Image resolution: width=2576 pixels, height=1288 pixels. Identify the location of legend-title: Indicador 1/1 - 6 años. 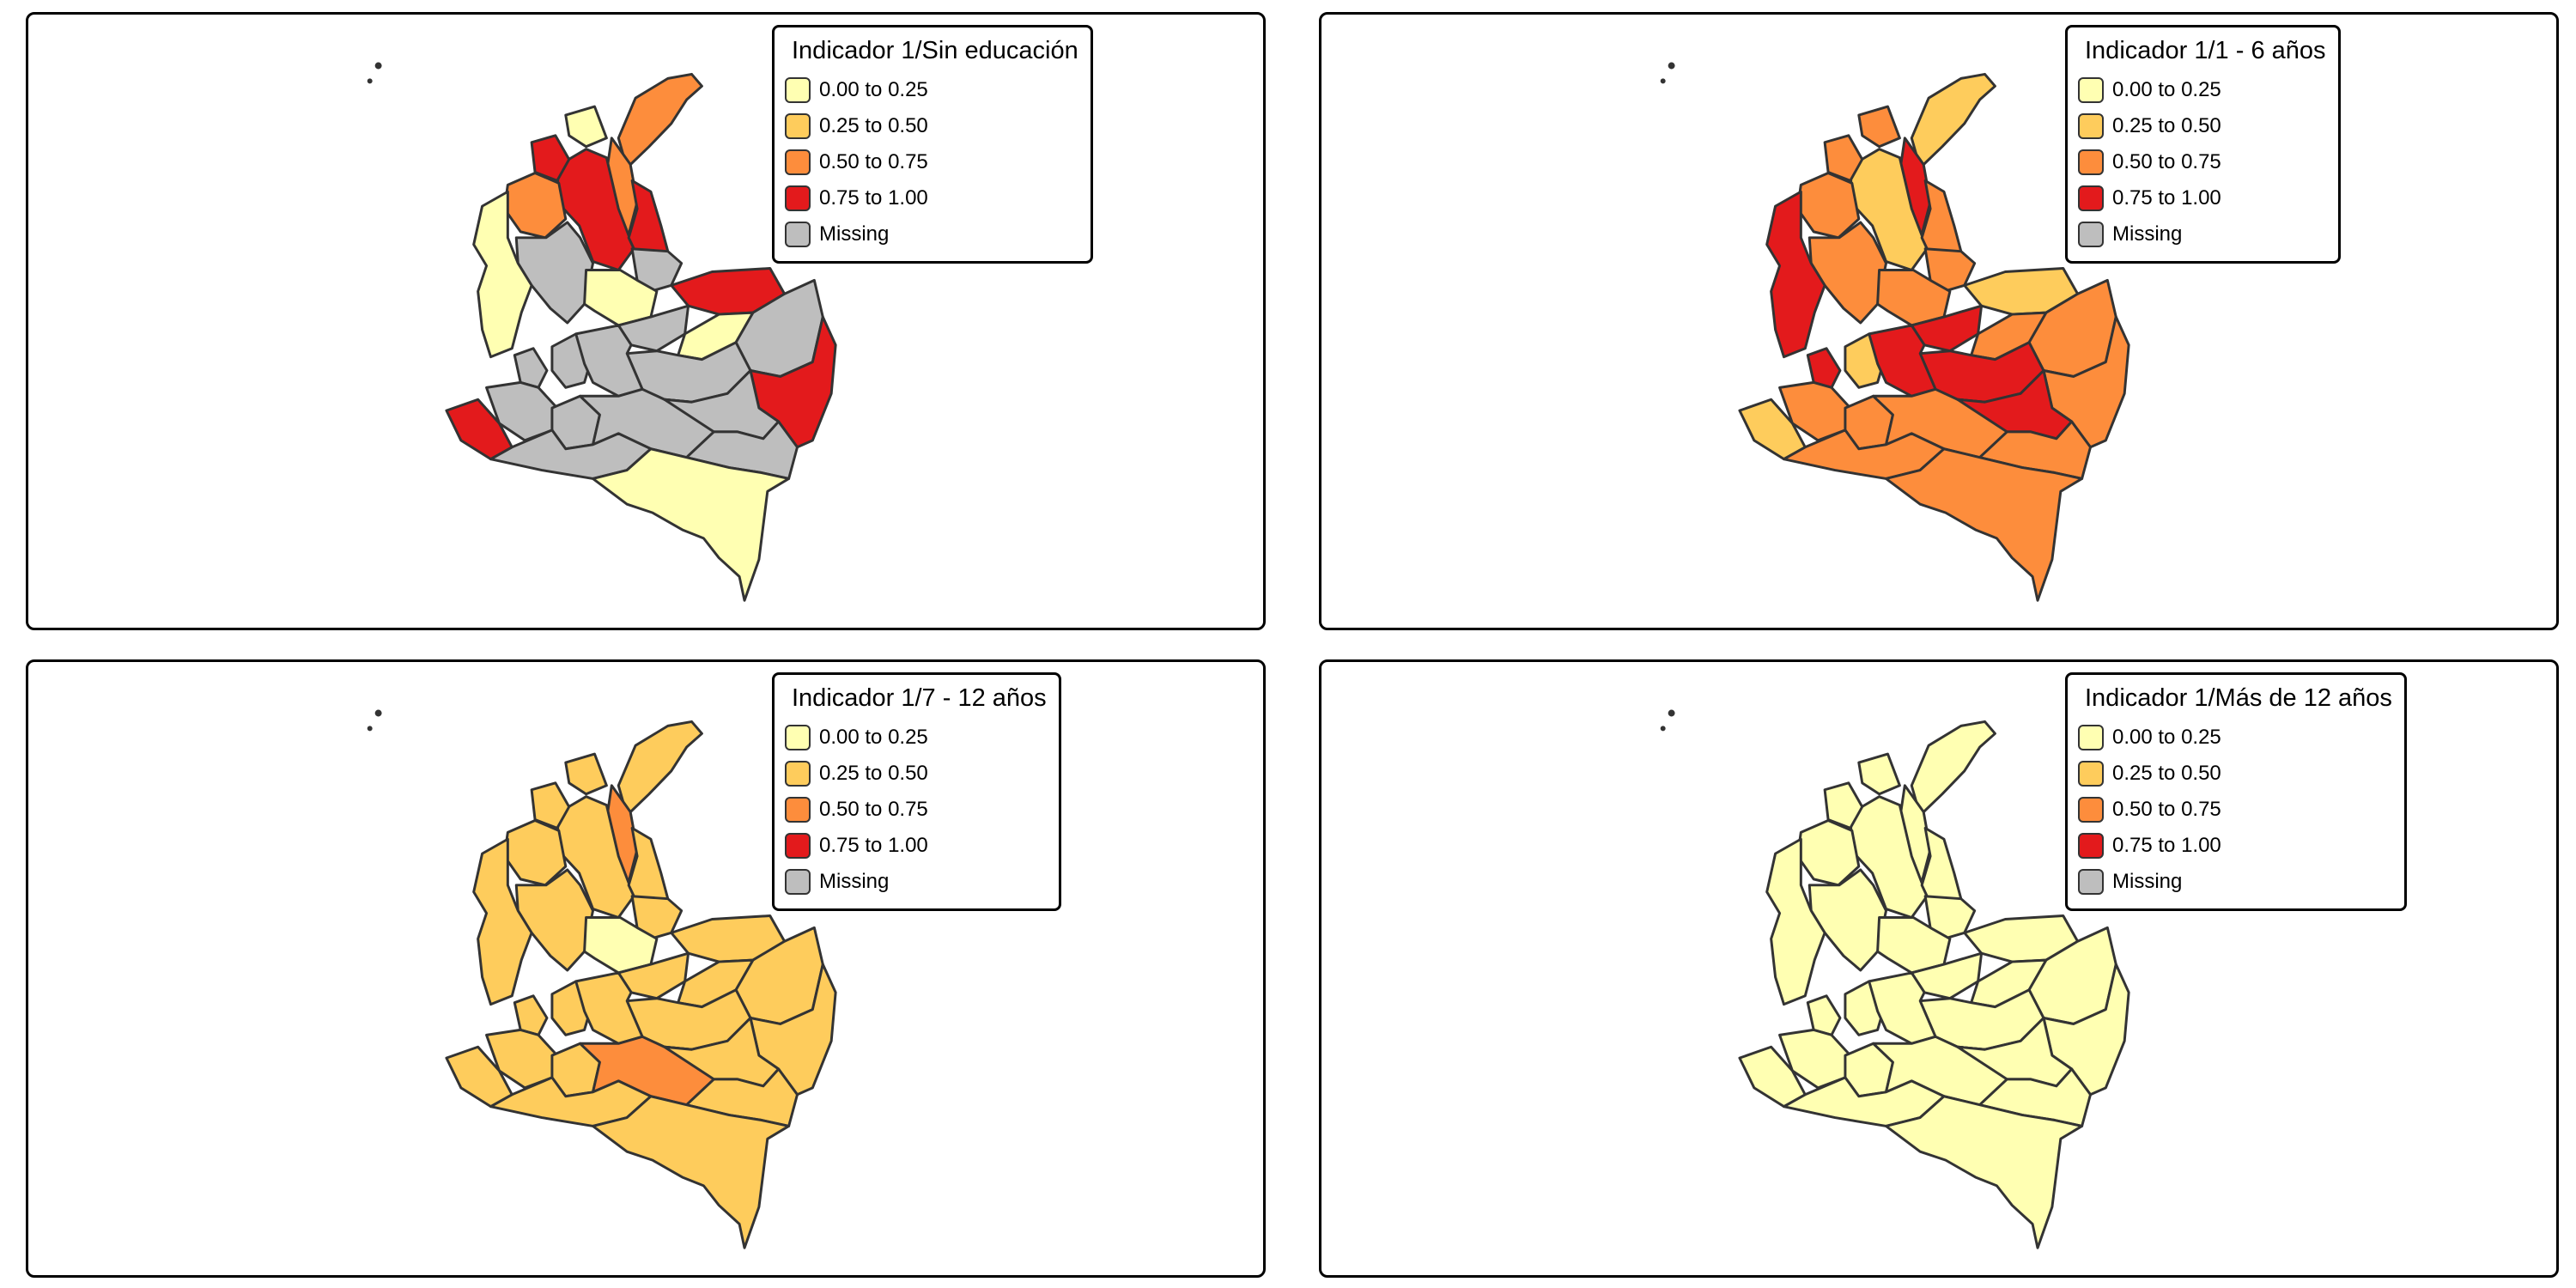
(2206, 50).